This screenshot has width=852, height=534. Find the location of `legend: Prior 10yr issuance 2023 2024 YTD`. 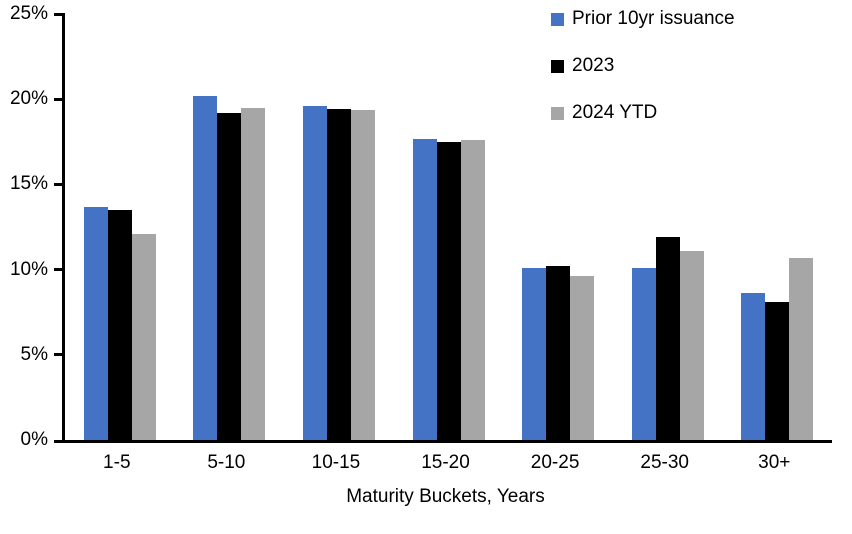

legend: Prior 10yr issuance 2023 2024 YTD is located at coordinates (643, 66).